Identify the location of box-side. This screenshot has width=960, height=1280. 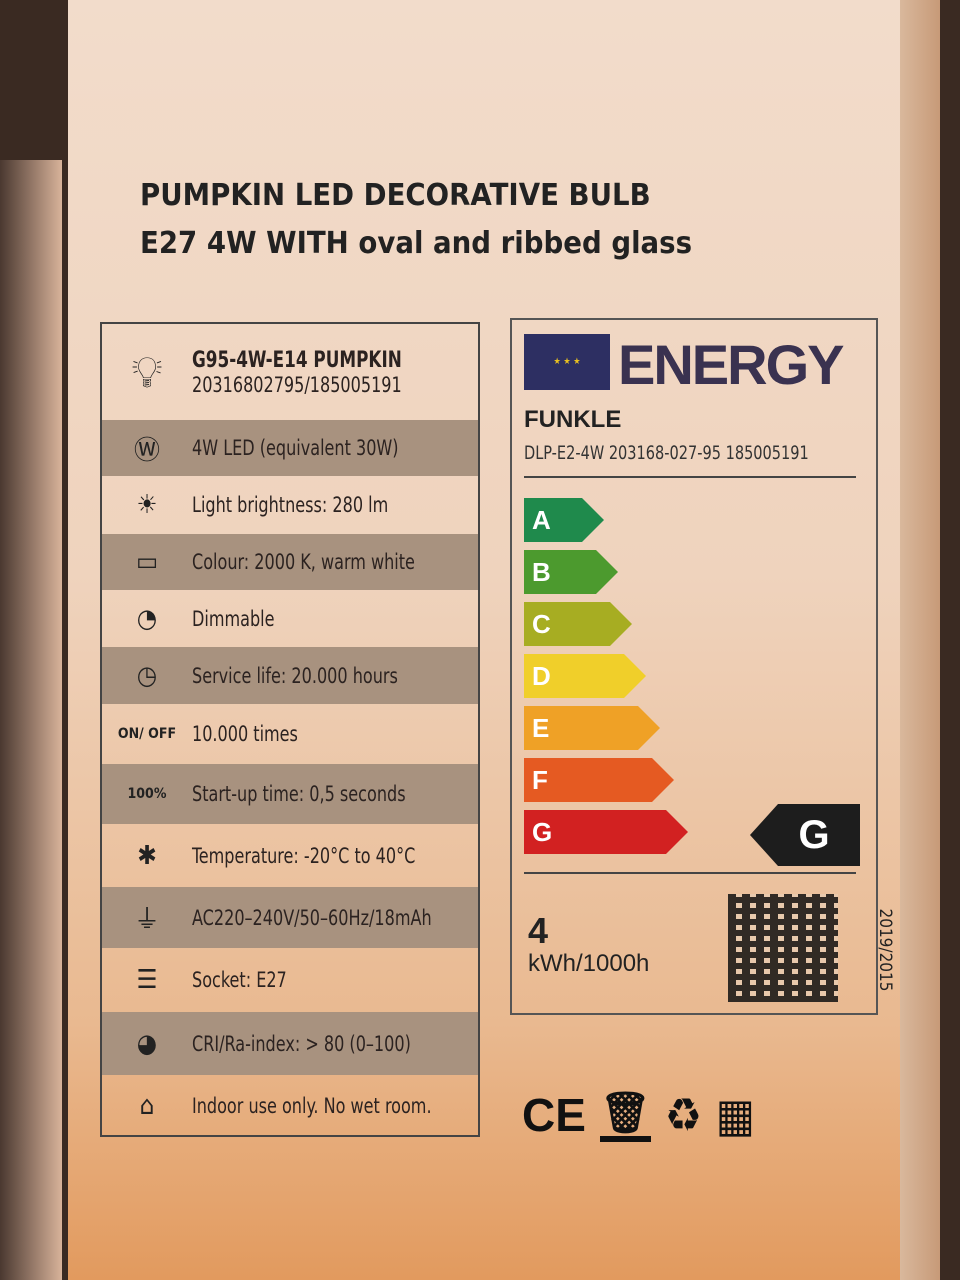
(920, 640).